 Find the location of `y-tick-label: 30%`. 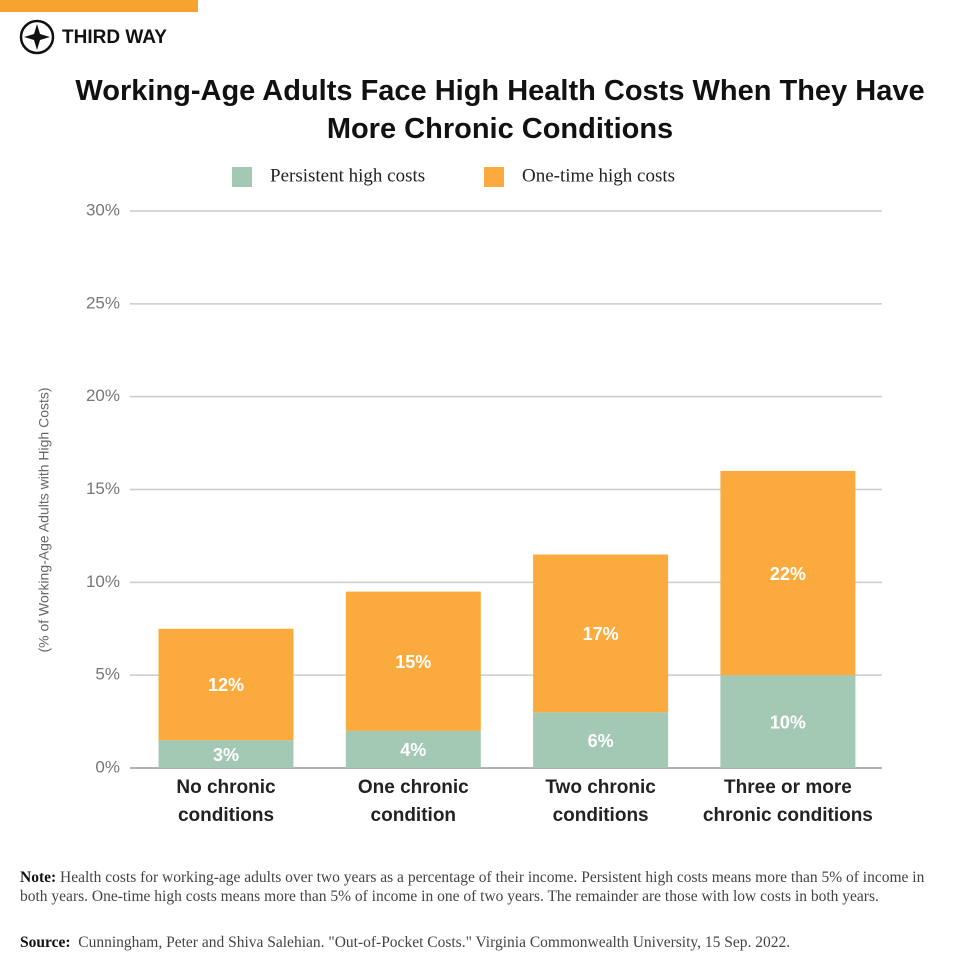

y-tick-label: 30% is located at coordinates (103, 209).